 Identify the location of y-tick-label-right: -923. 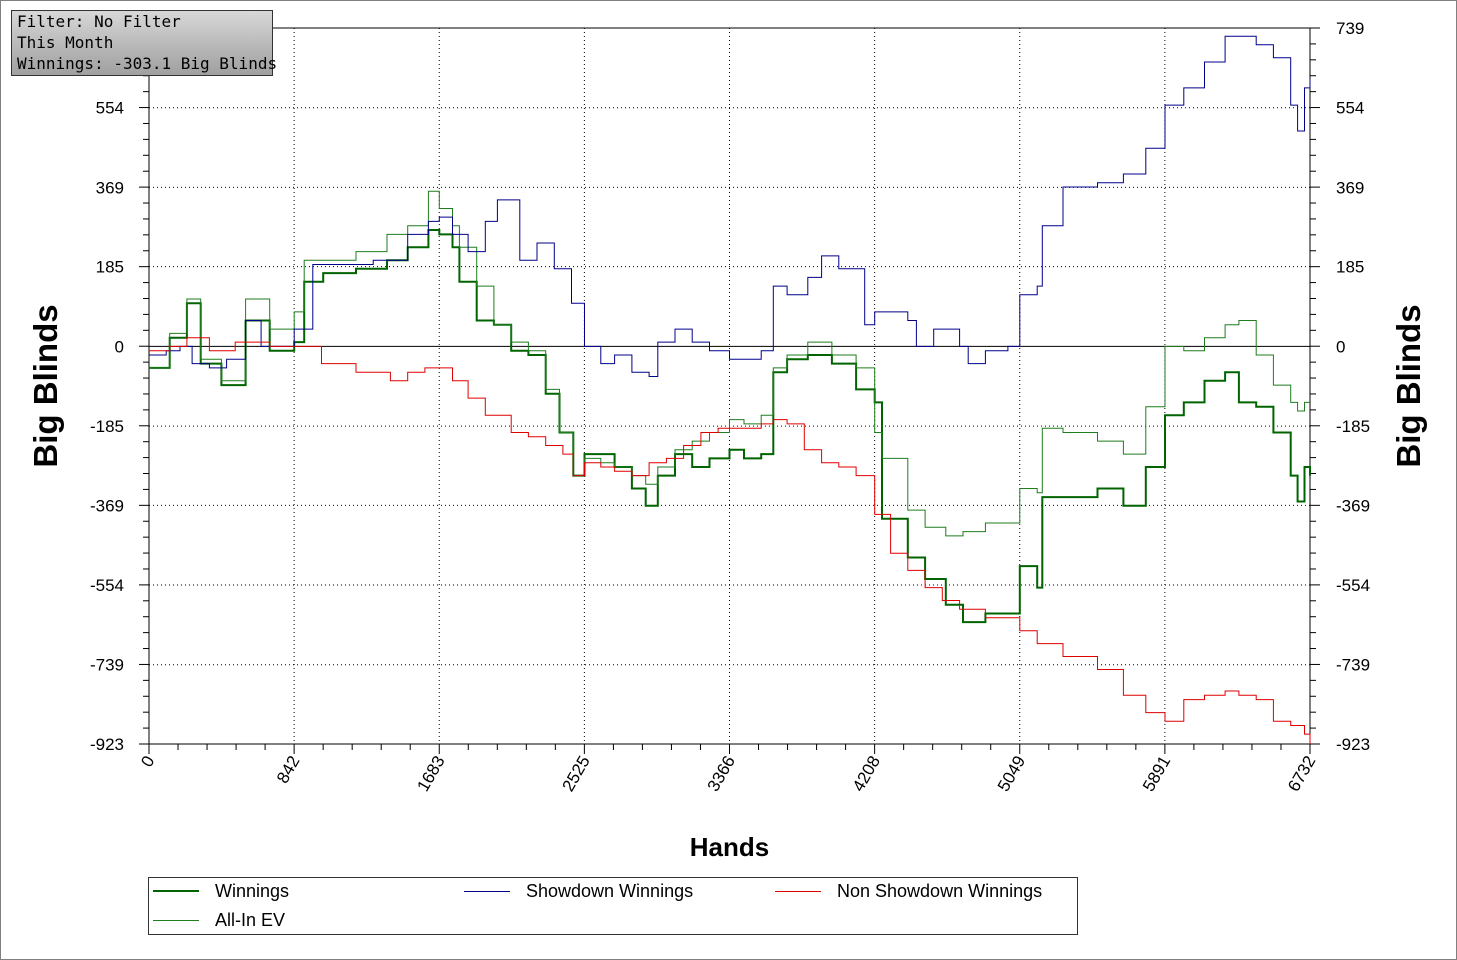
(1353, 744).